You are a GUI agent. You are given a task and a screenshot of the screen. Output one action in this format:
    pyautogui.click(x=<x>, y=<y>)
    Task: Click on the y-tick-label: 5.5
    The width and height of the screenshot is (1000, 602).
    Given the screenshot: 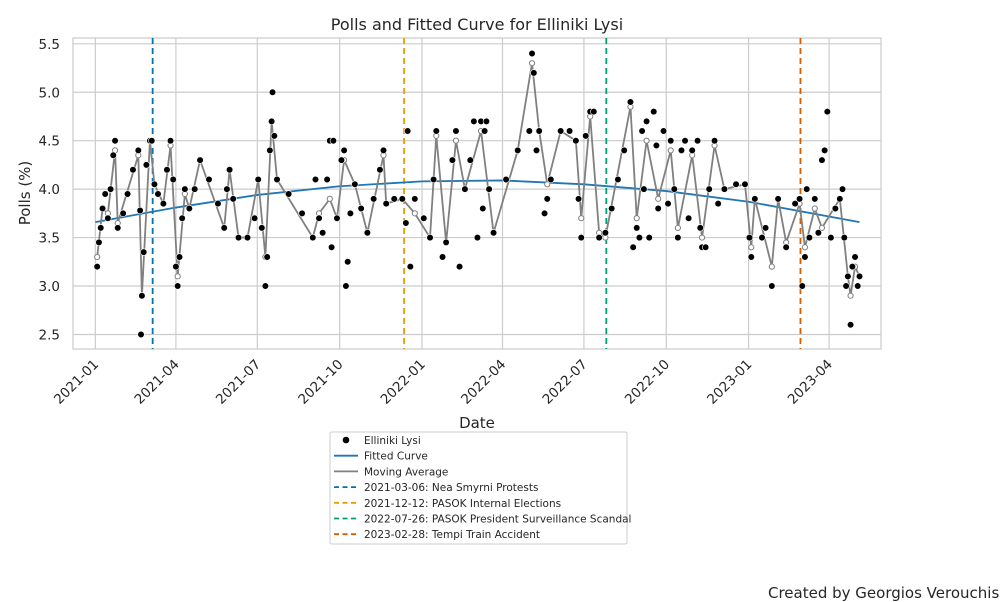 What is the action you would take?
    pyautogui.click(x=49, y=45)
    